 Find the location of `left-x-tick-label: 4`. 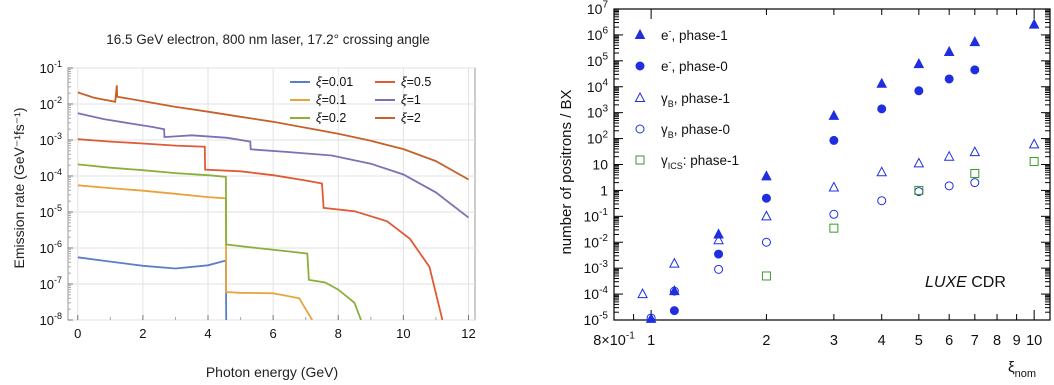

left-x-tick-label: 4 is located at coordinates (207, 333).